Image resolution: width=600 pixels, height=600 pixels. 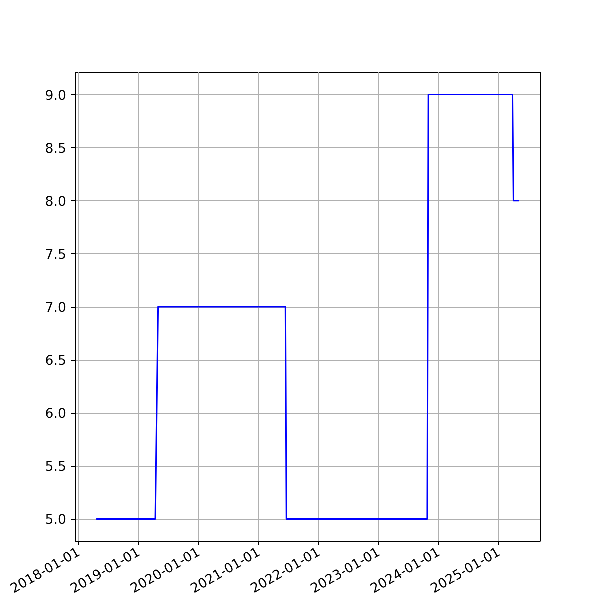 What do you see at coordinates (56, 96) in the screenshot?
I see `y-tick-label: 9.0` at bounding box center [56, 96].